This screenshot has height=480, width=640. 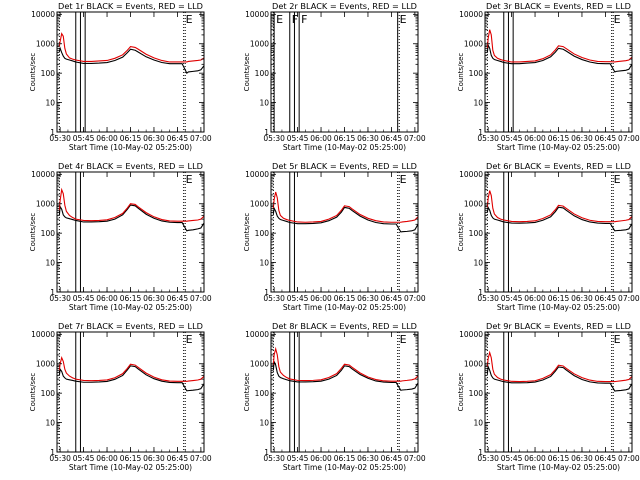 I want to click on panel-title: Det 5r BLACK = Events, RED = LLD, so click(x=344, y=166).